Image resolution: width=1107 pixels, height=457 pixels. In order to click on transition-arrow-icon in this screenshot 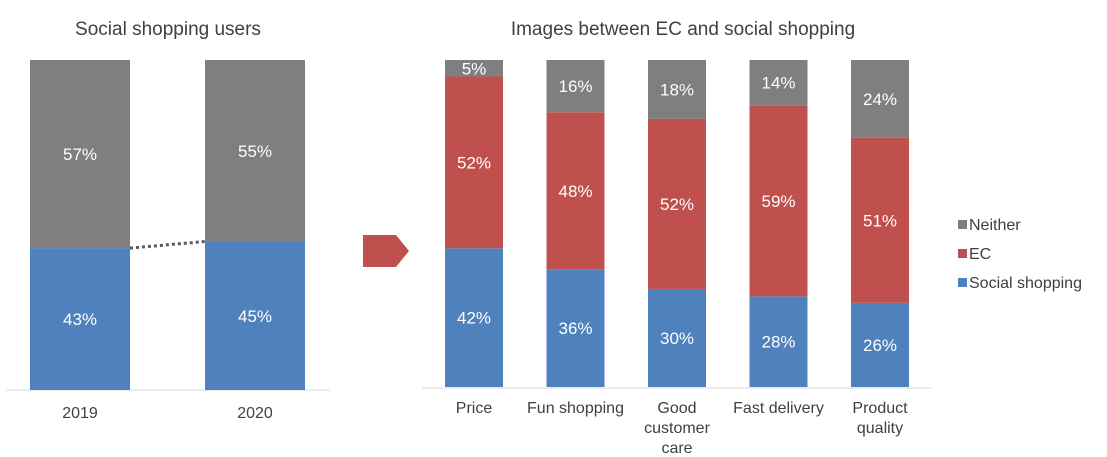, I will do `click(386, 251)`.